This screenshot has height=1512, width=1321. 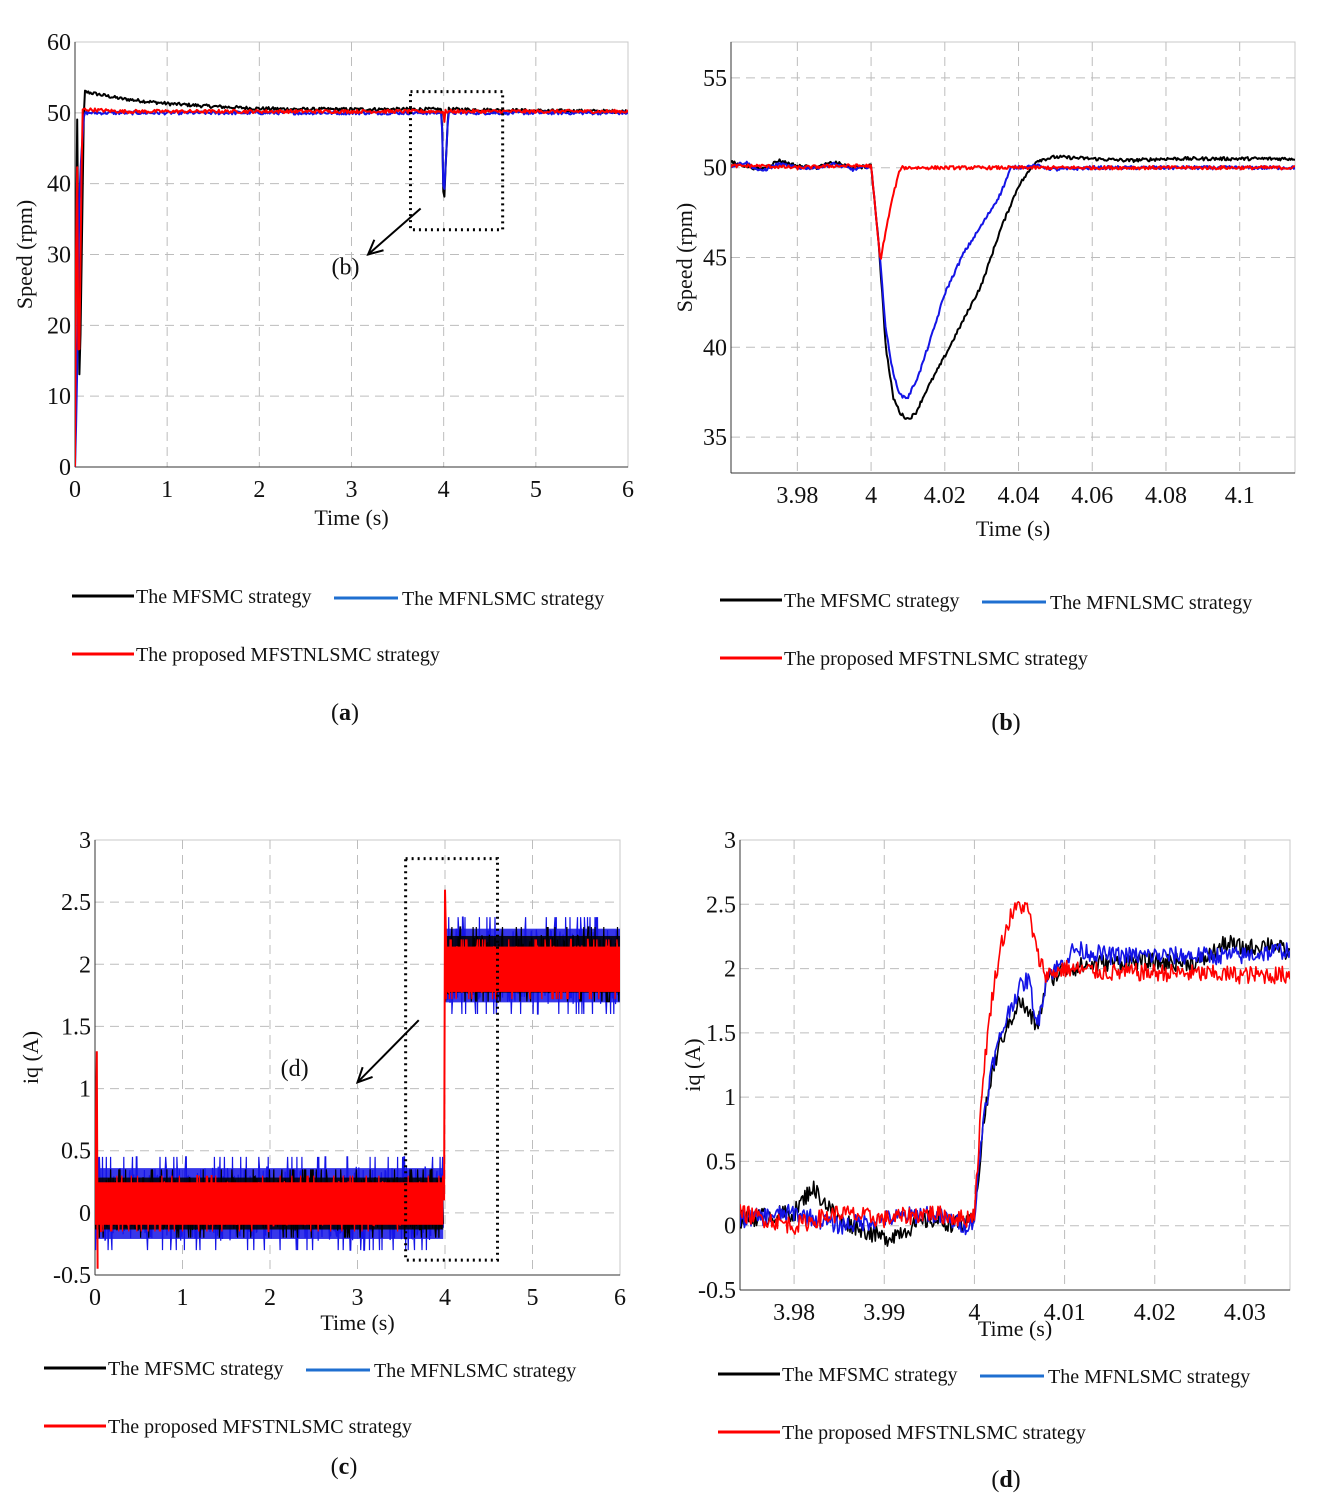 What do you see at coordinates (730, 1098) in the screenshot?
I see `y-tick-label: 1` at bounding box center [730, 1098].